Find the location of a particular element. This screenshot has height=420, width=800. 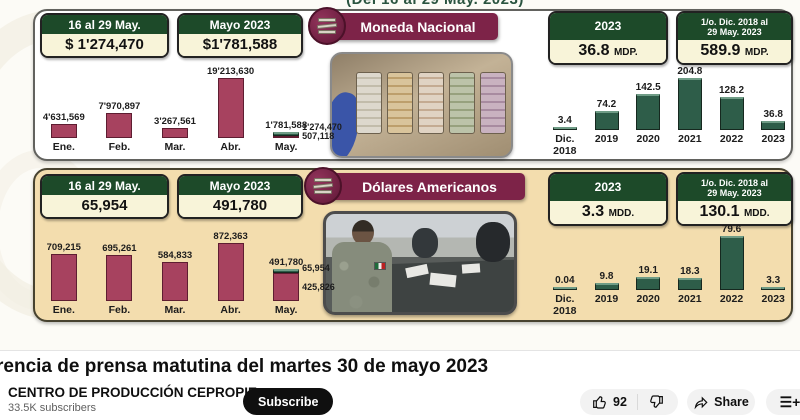

bar-category-label: Abr. is located at coordinates (230, 310).